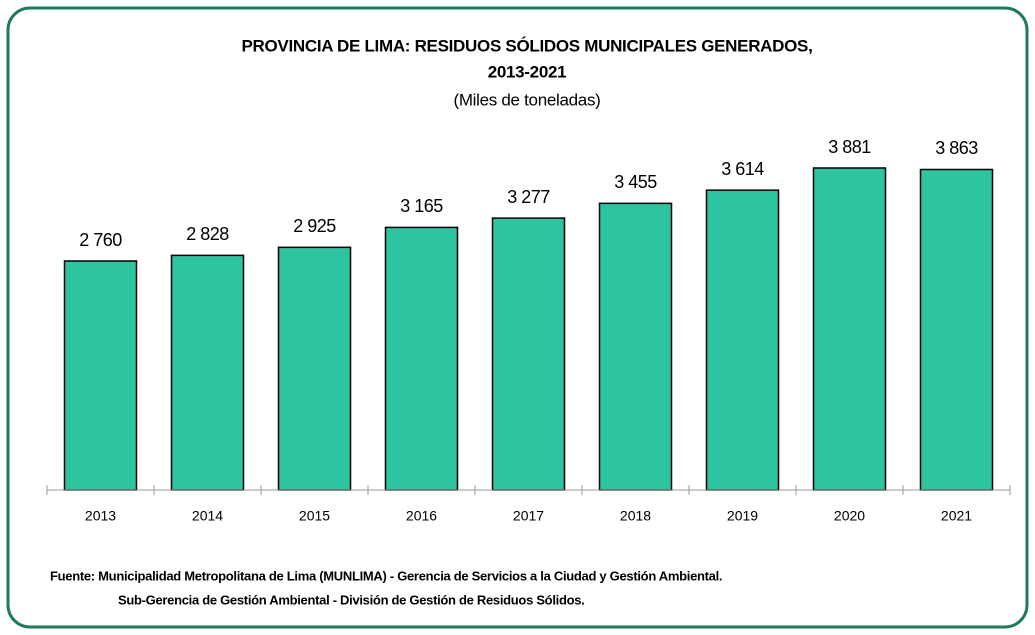 This screenshot has height=635, width=1035. I want to click on data-label: 2 760, so click(100, 240).